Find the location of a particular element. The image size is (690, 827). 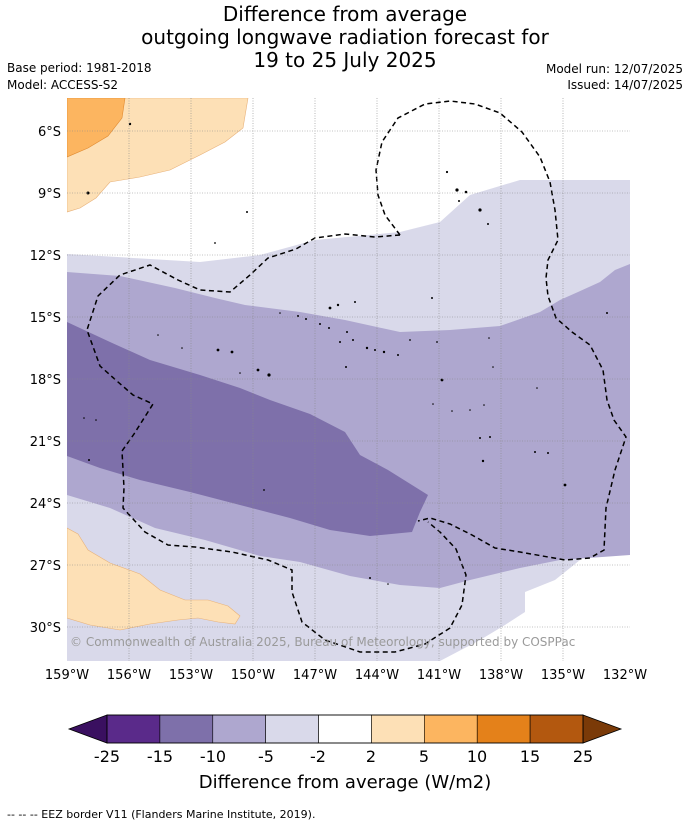

base-period-text: Base period: 1981-2018 is located at coordinates (79, 68).